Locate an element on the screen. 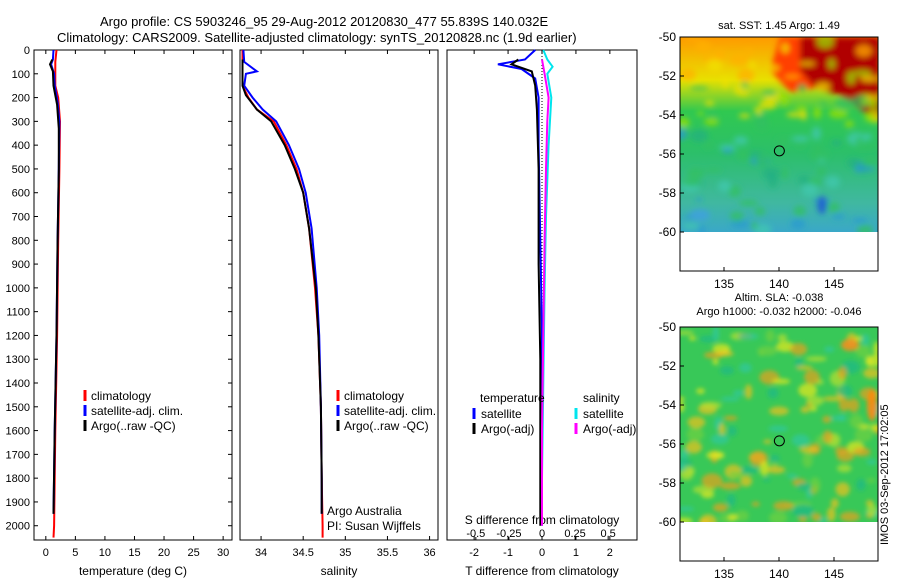  x-tick-label: 145 is located at coordinates (834, 284).